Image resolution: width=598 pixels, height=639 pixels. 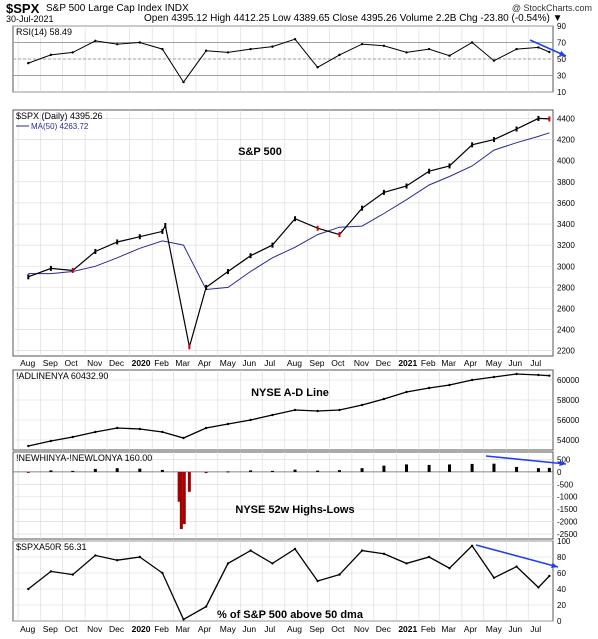 What do you see at coordinates (60, 126) in the screenshot?
I see `ma50-legend: MA(50) 4263.72` at bounding box center [60, 126].